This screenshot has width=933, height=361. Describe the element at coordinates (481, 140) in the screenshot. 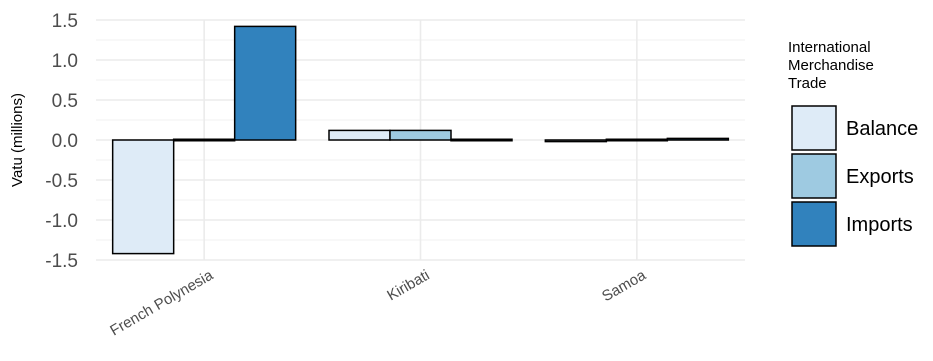

I see `bar-imports-kiribati` at that location.